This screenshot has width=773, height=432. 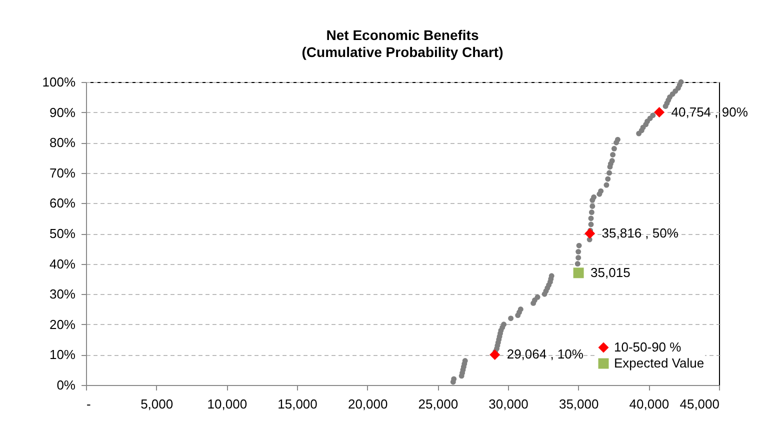 I want to click on data-label: 29,064 , 10%, so click(x=545, y=354).